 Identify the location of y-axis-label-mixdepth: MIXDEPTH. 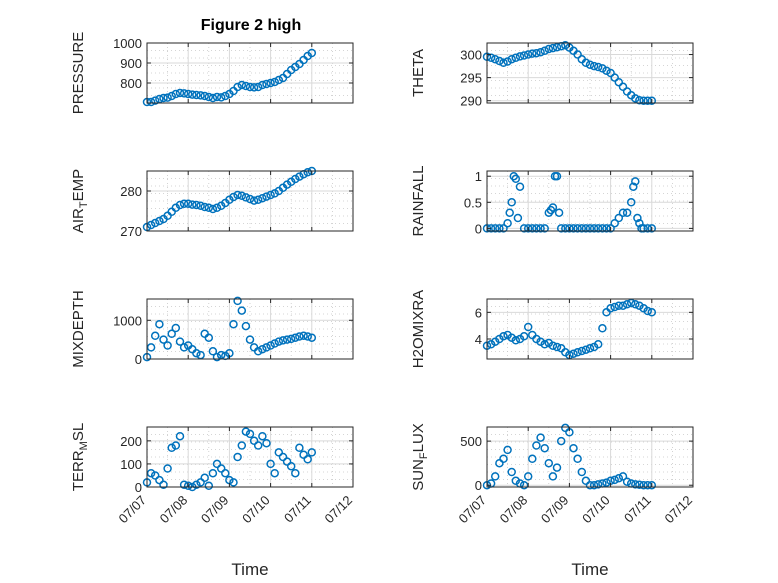
(78, 329).